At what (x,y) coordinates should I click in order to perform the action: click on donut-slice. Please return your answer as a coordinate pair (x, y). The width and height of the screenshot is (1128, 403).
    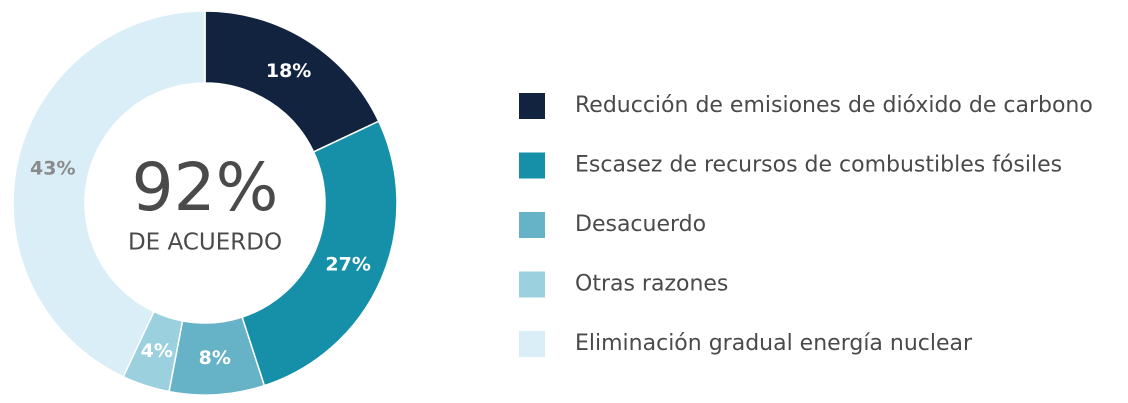
    Looking at the image, I should click on (319, 253).